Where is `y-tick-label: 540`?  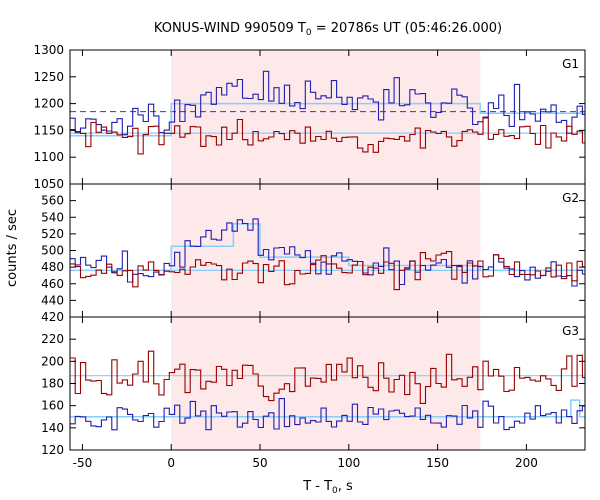 y-tick-label: 540 is located at coordinates (52, 217).